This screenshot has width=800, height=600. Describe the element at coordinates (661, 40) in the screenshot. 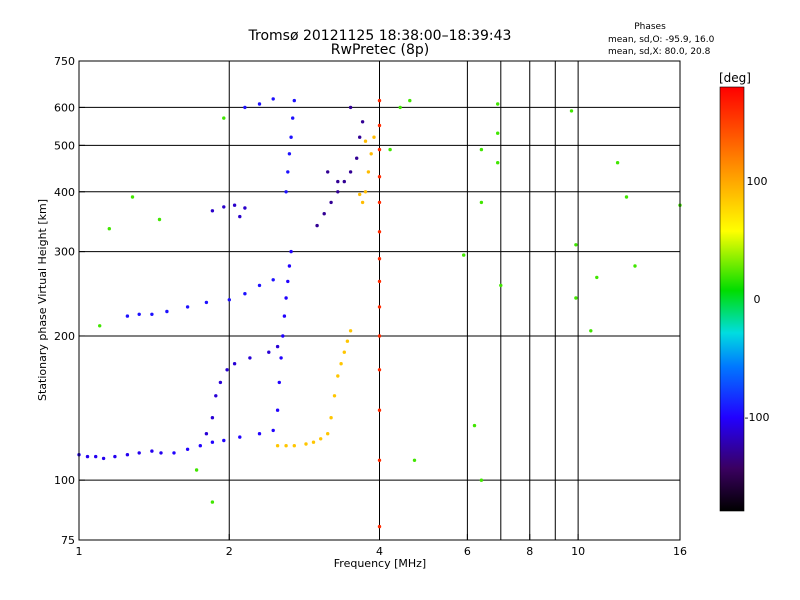

I see `stats-line-o: mean, sd,O: -95.9, 16.0` at that location.